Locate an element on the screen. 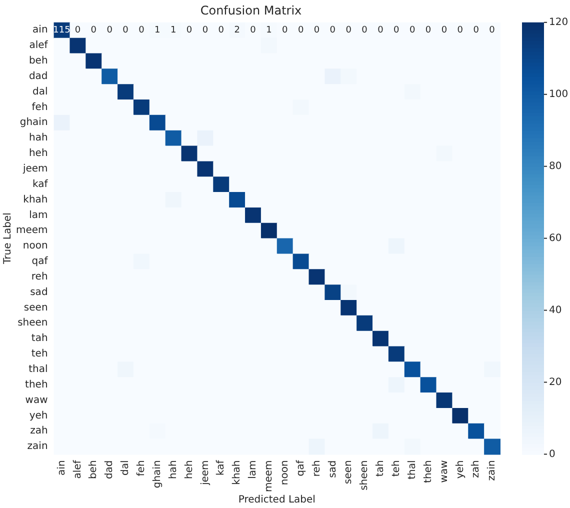 Image resolution: width=570 pixels, height=508 pixels. color-bar-label: 0 is located at coordinates (552, 454).